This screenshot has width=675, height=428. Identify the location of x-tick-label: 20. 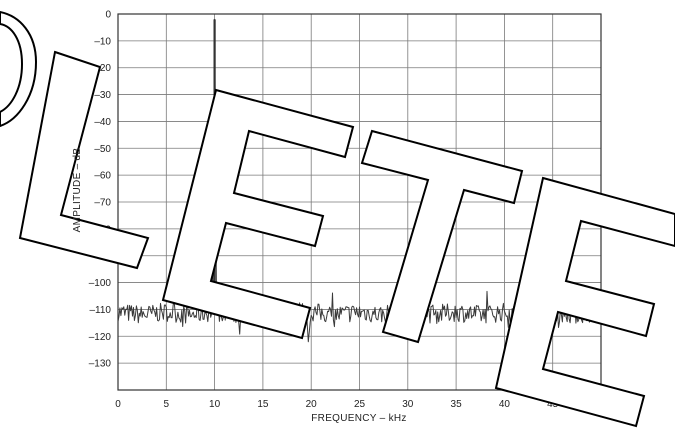
(312, 404).